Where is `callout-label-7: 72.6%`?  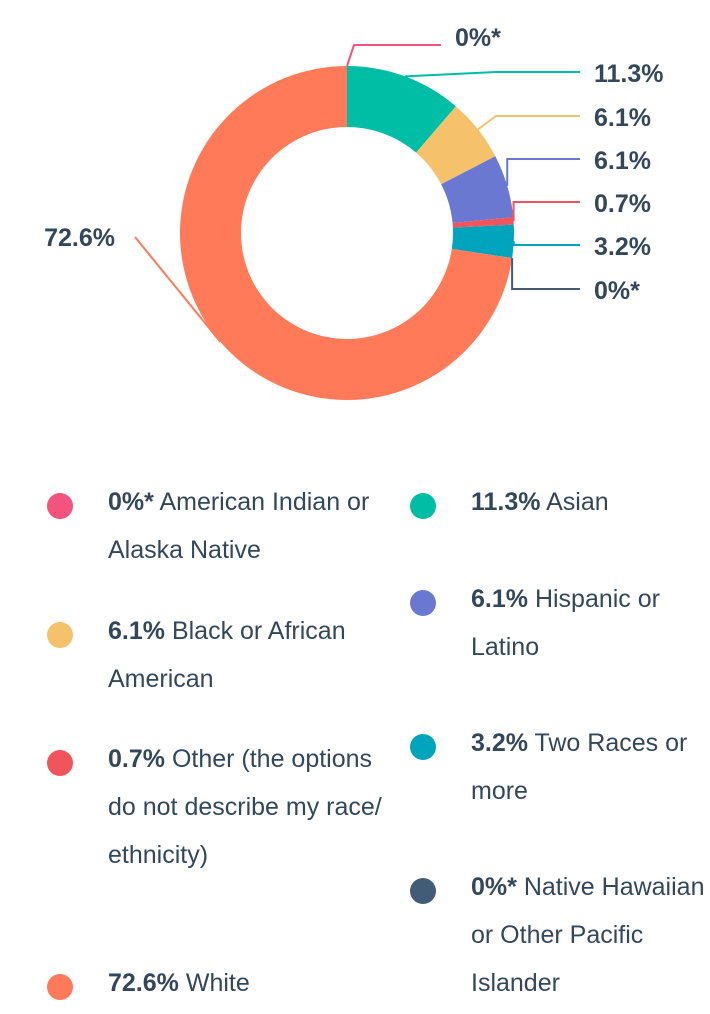 callout-label-7: 72.6% is located at coordinates (79, 238).